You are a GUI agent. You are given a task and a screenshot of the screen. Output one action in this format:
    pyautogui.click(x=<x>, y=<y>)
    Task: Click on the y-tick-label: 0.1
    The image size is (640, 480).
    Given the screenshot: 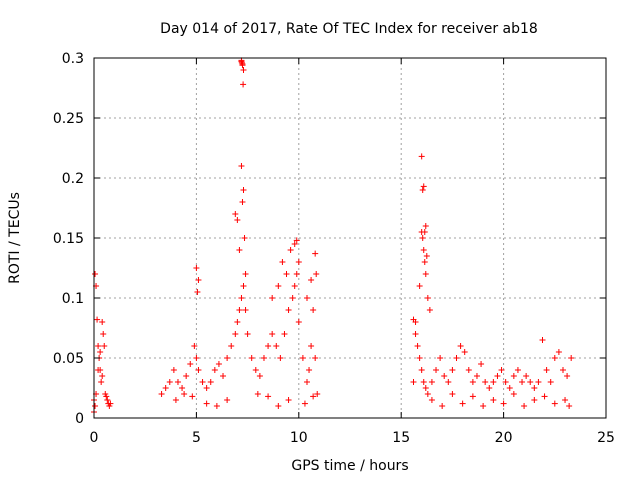 What is the action you would take?
    pyautogui.click(x=73, y=299)
    